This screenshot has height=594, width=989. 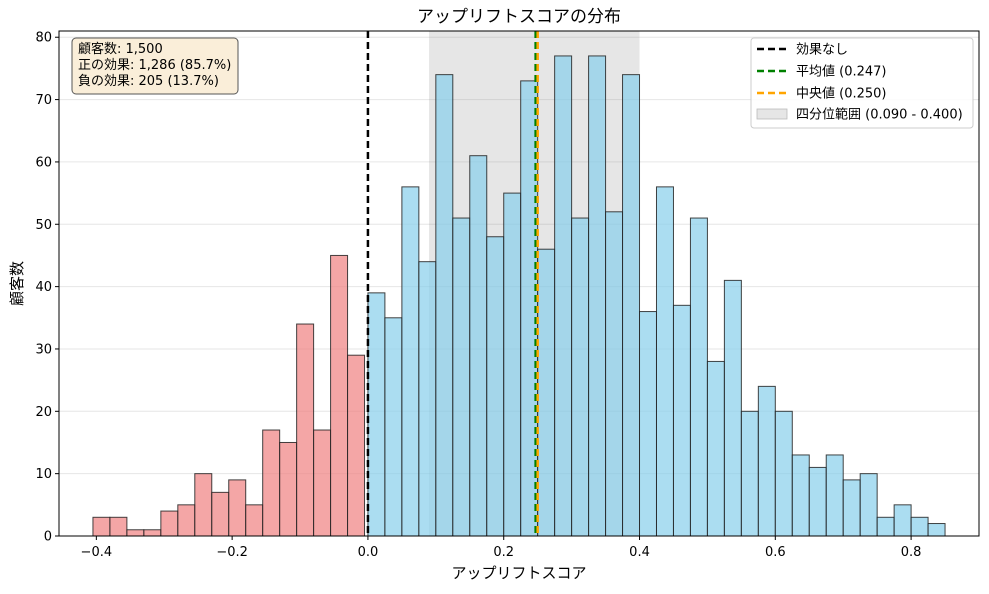 I want to click on legend-label-iqr: 四分位範囲 (0.090 - 0.400), so click(x=879, y=115).